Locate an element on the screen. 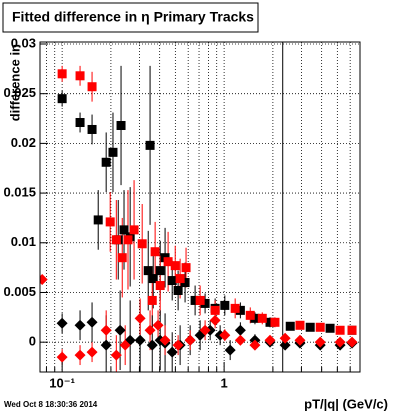 This screenshot has height=414, width=400. x-tick-label: 10⁻¹ is located at coordinates (62, 382).